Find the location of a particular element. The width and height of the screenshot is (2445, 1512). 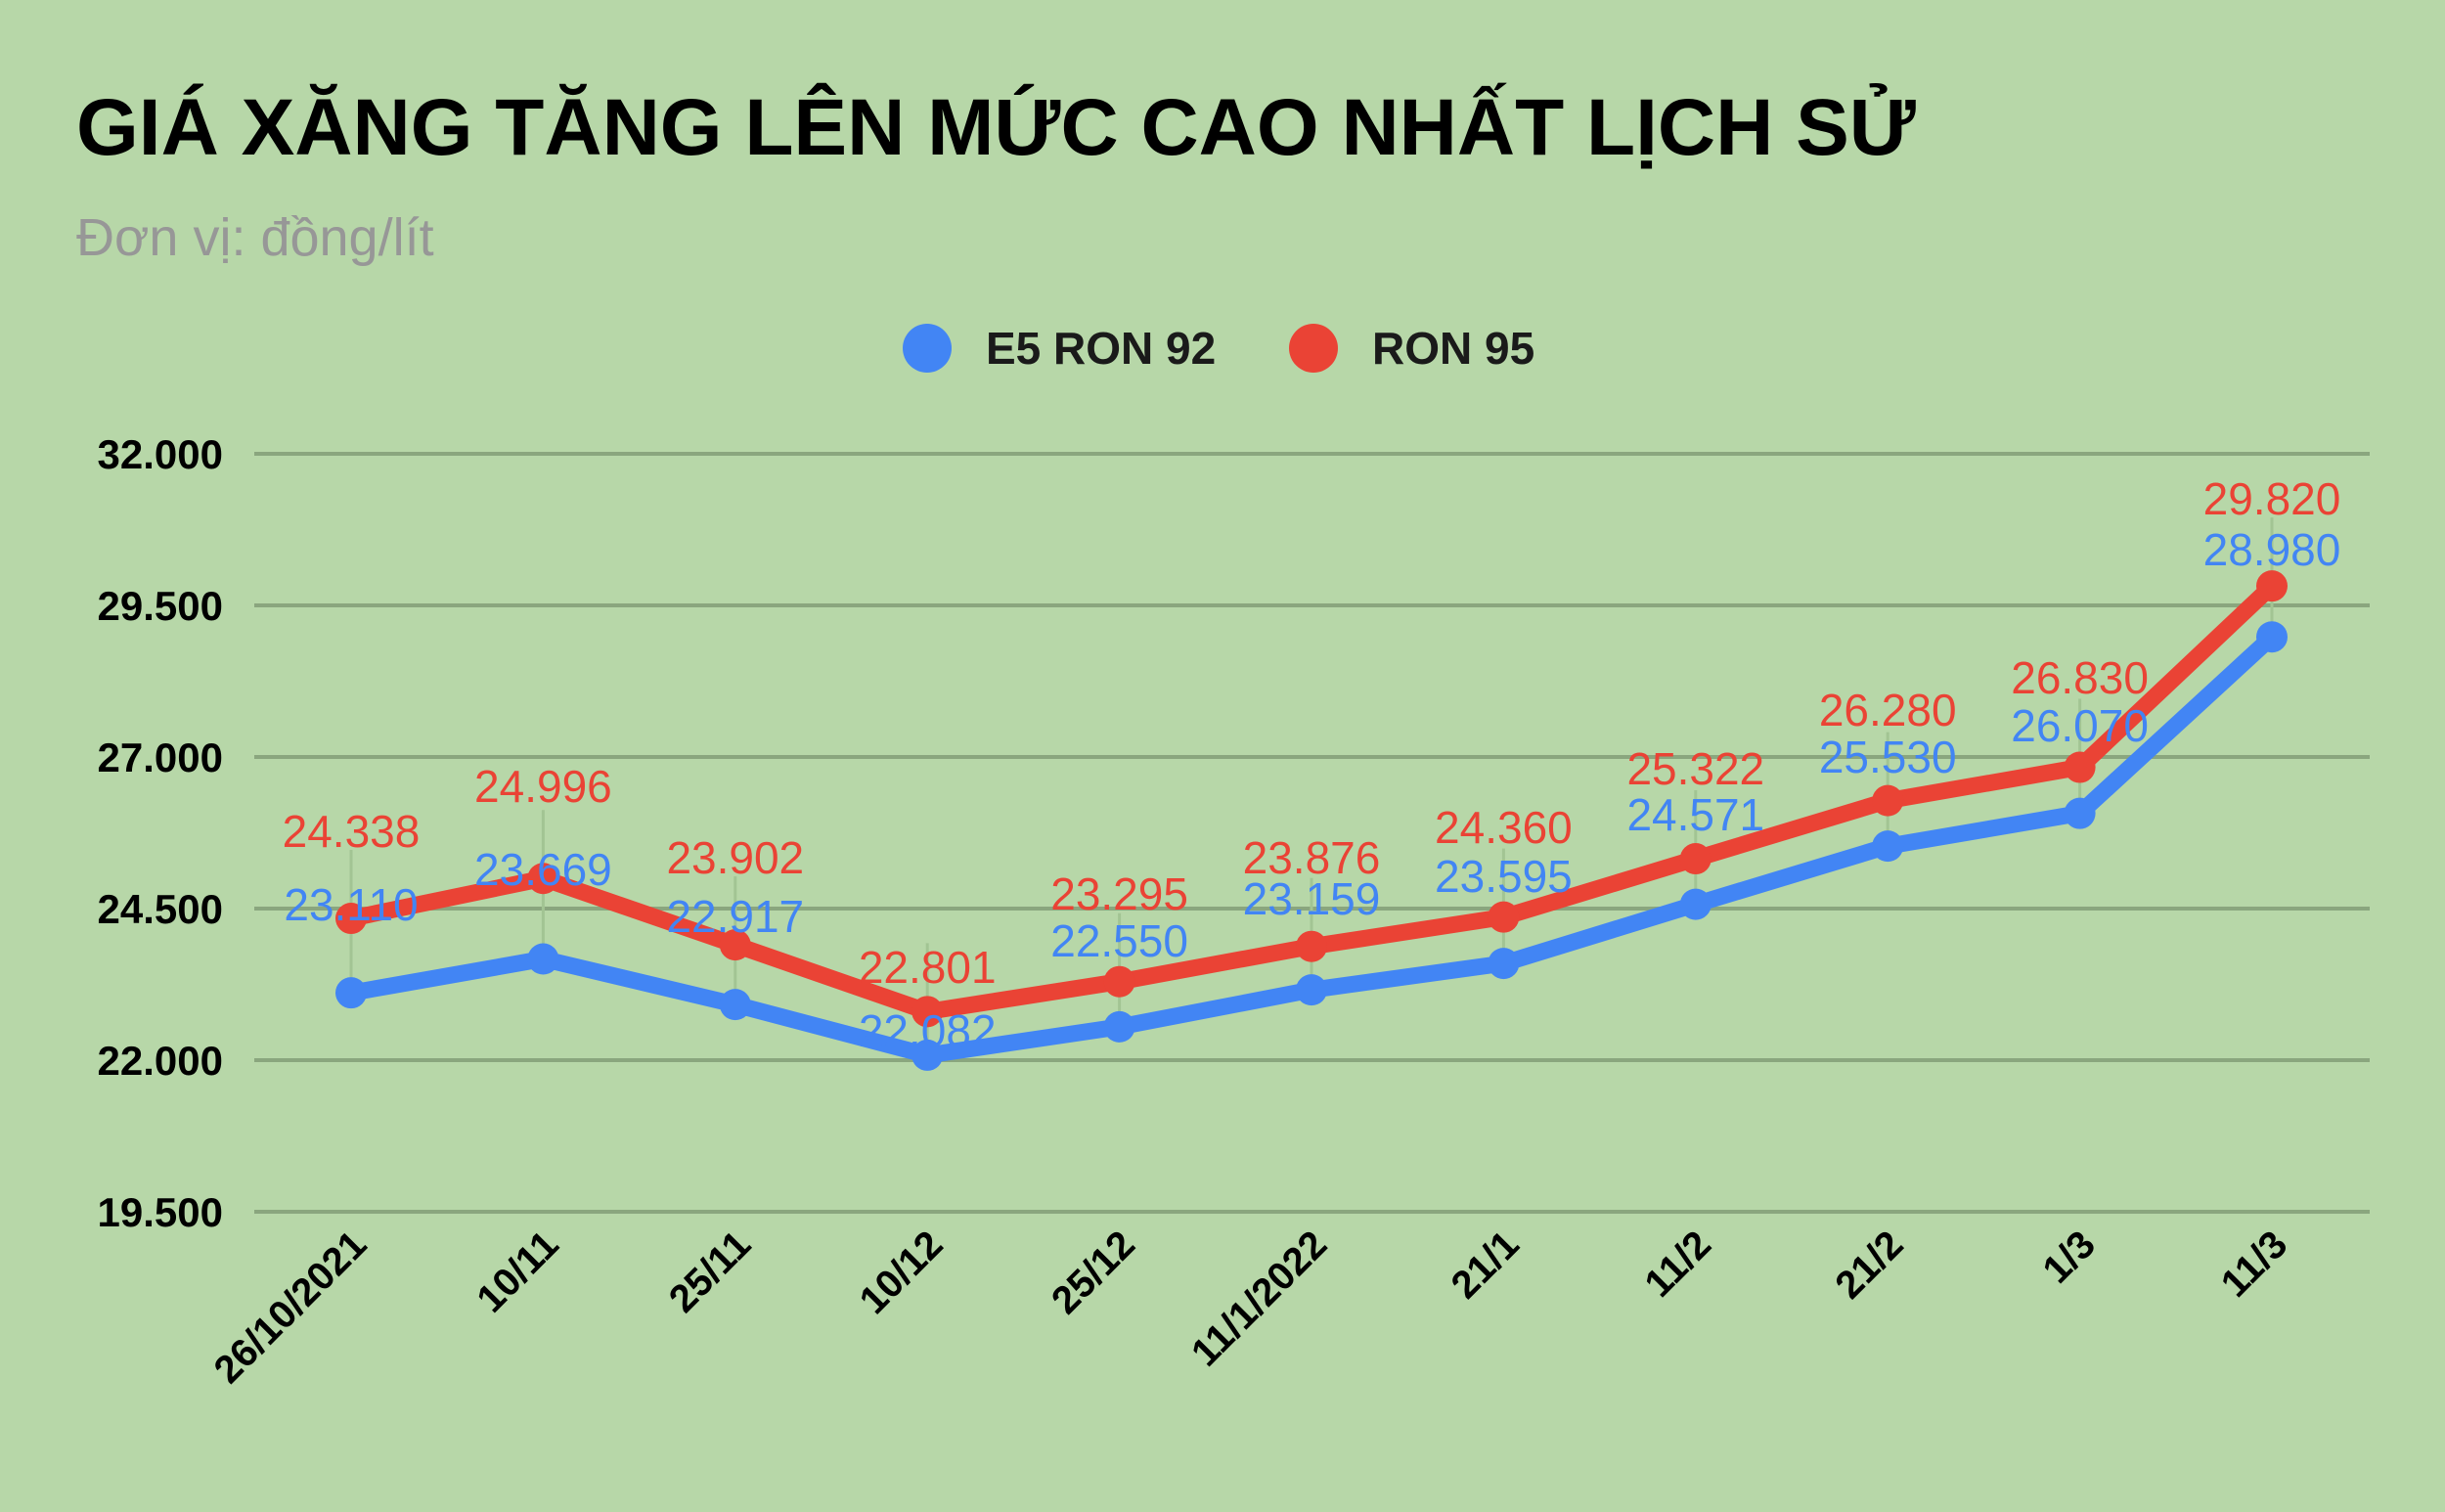

data-label-ron95: 24.338 is located at coordinates (352, 832).